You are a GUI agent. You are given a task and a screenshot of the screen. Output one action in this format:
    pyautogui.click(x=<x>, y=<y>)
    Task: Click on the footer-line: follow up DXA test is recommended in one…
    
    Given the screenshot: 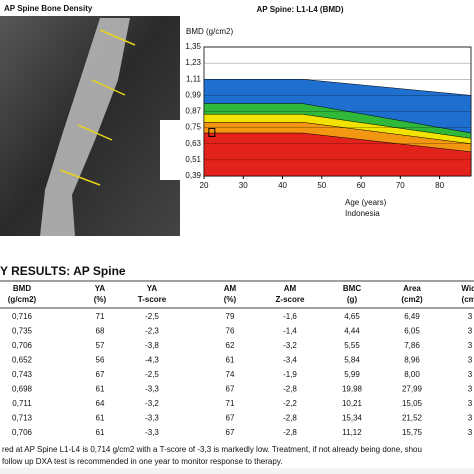 What is the action you would take?
    pyautogui.click(x=142, y=461)
    